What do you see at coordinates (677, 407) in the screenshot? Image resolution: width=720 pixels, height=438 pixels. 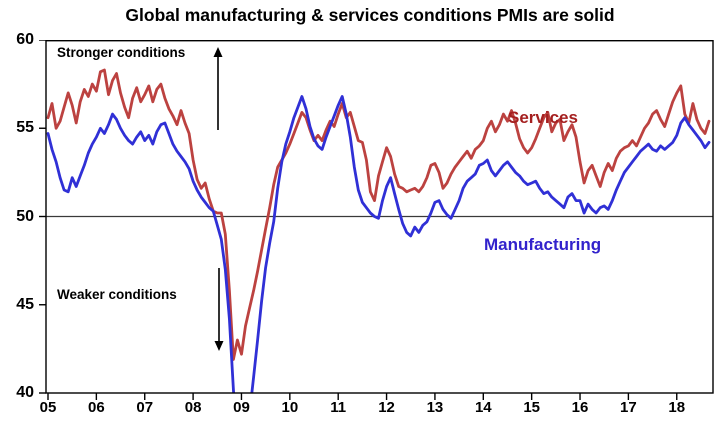 I see `x-tick-label: 18` at bounding box center [677, 407].